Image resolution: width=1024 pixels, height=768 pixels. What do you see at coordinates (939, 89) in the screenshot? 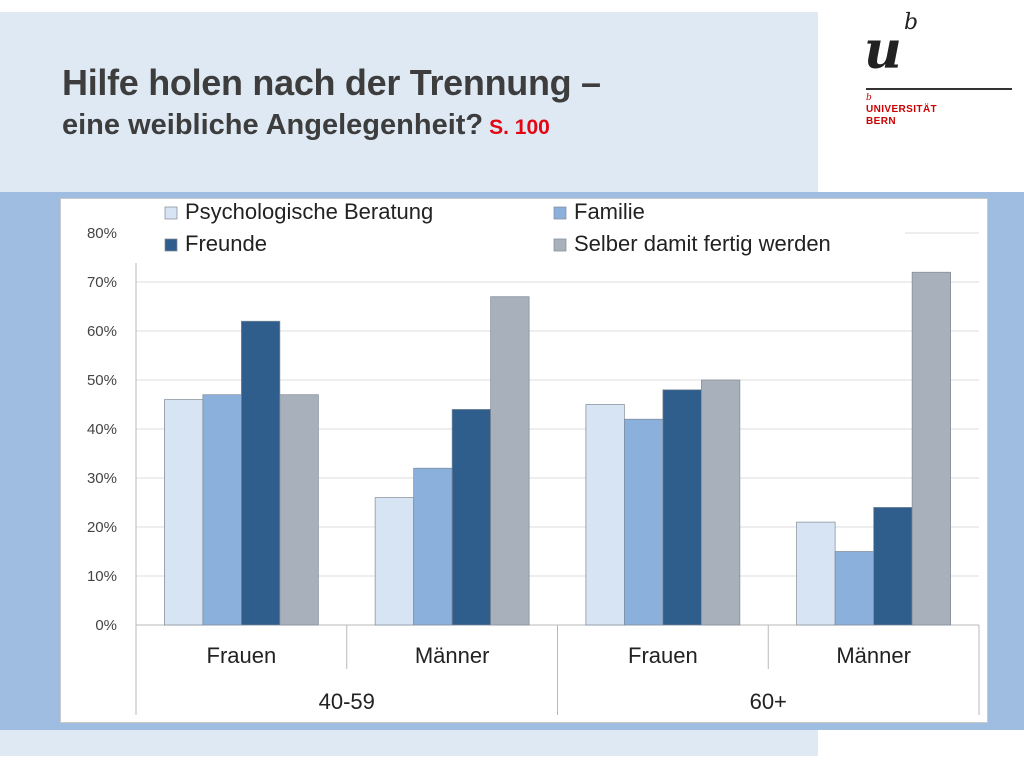
I see `logo-divider` at bounding box center [939, 89].